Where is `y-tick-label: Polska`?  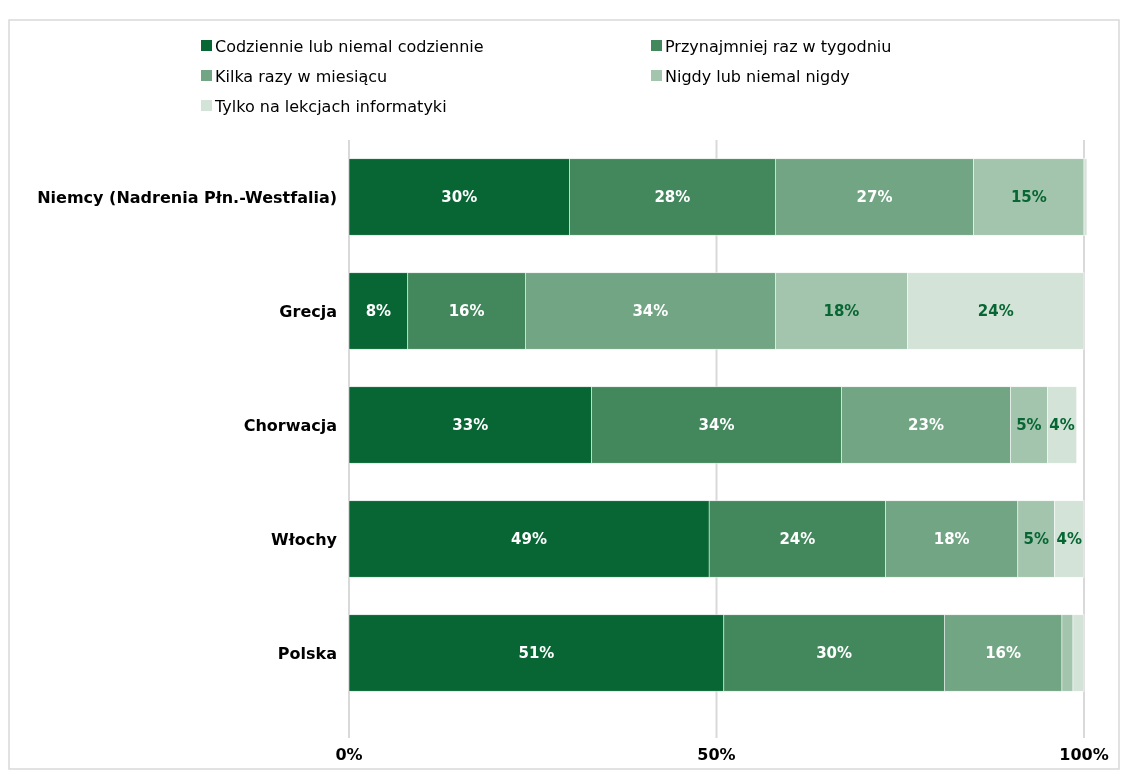 y-tick-label: Polska is located at coordinates (307, 653).